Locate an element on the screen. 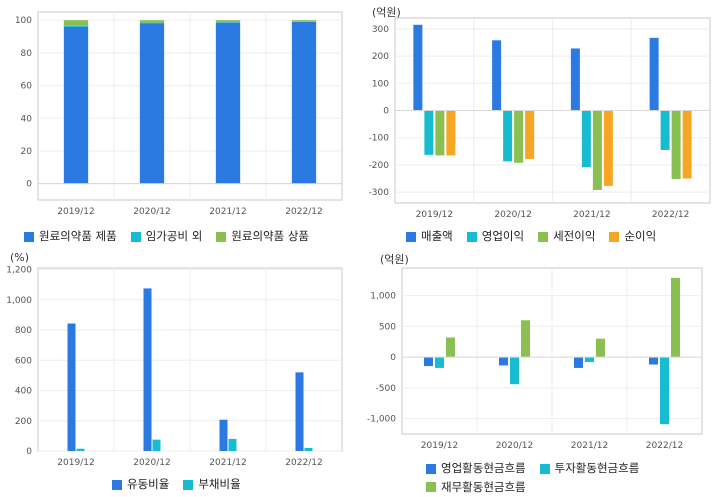  y-tick-label: 200 is located at coordinates (23, 422).